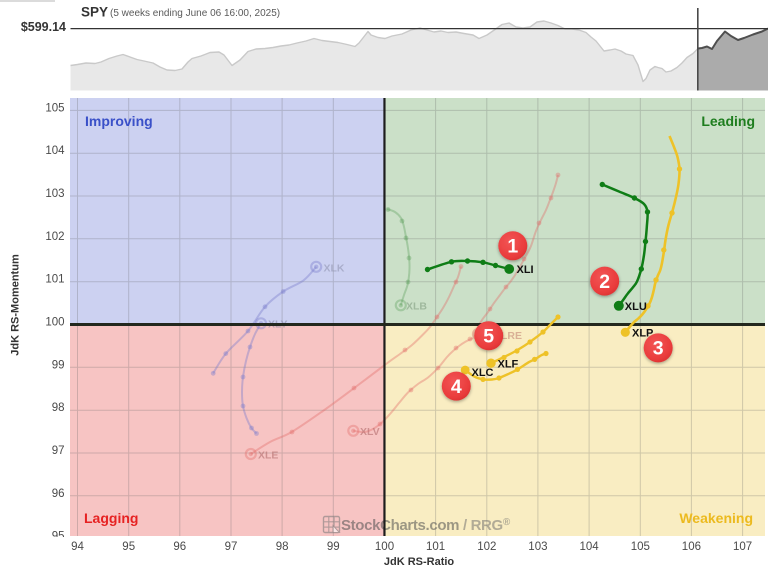  What do you see at coordinates (43, 27) in the screenshot?
I see `svg-text: $599.14` at bounding box center [43, 27].